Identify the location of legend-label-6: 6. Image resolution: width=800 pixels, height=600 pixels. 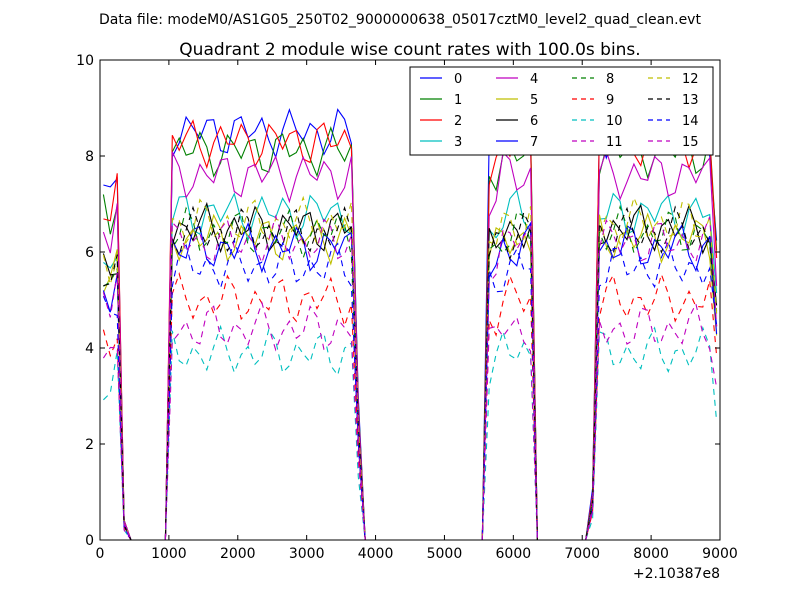
(534, 121).